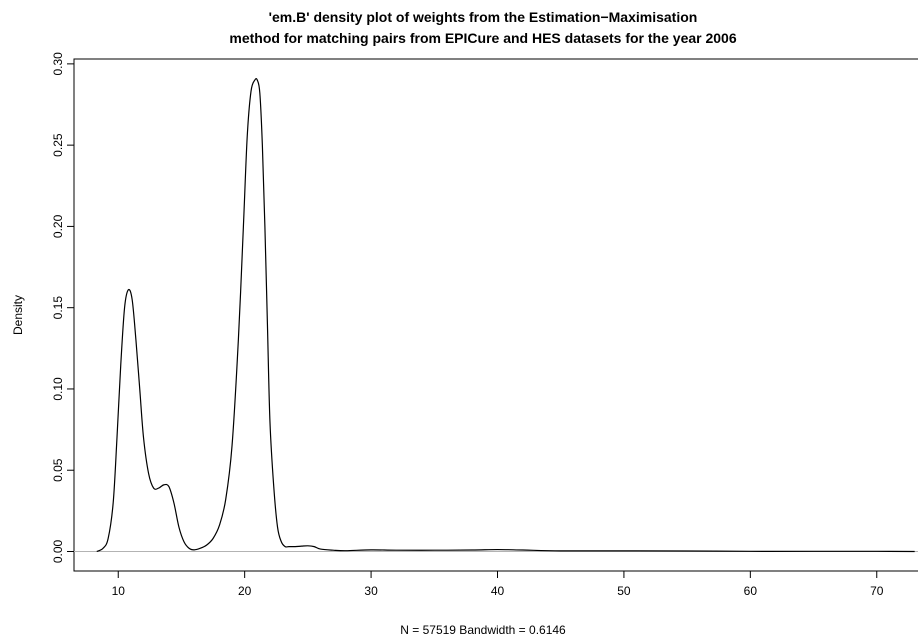 The height and width of the screenshot is (639, 918). I want to click on y-tick-label: 0.20, so click(58, 226).